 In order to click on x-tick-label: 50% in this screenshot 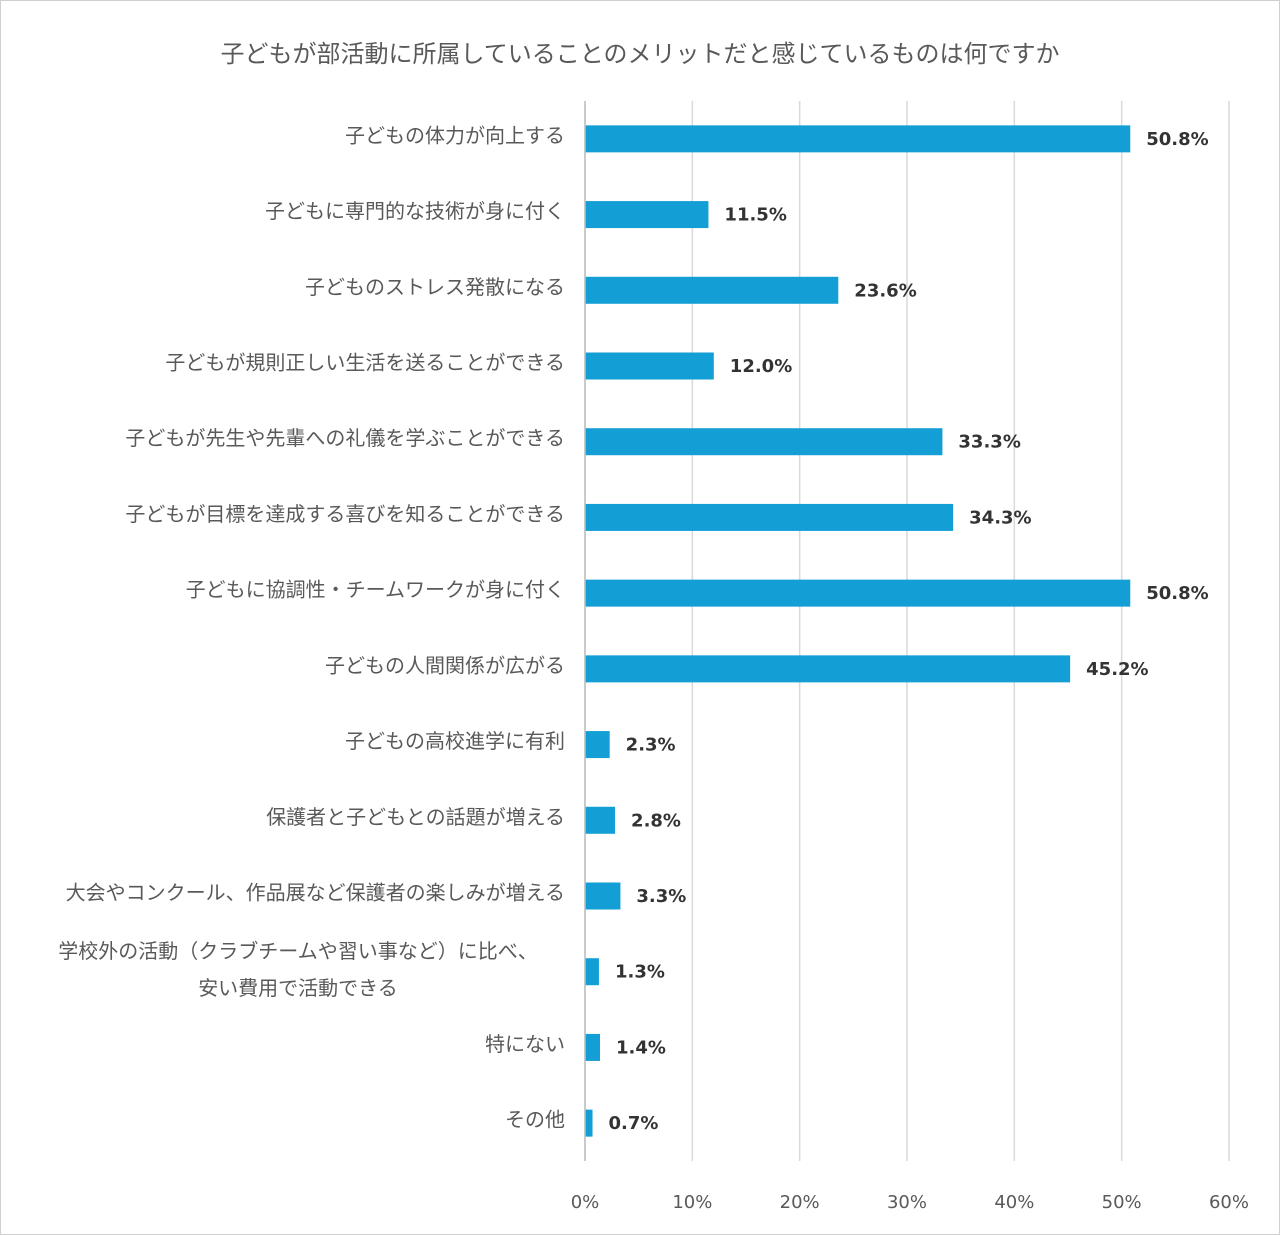, I will do `click(1122, 1202)`.